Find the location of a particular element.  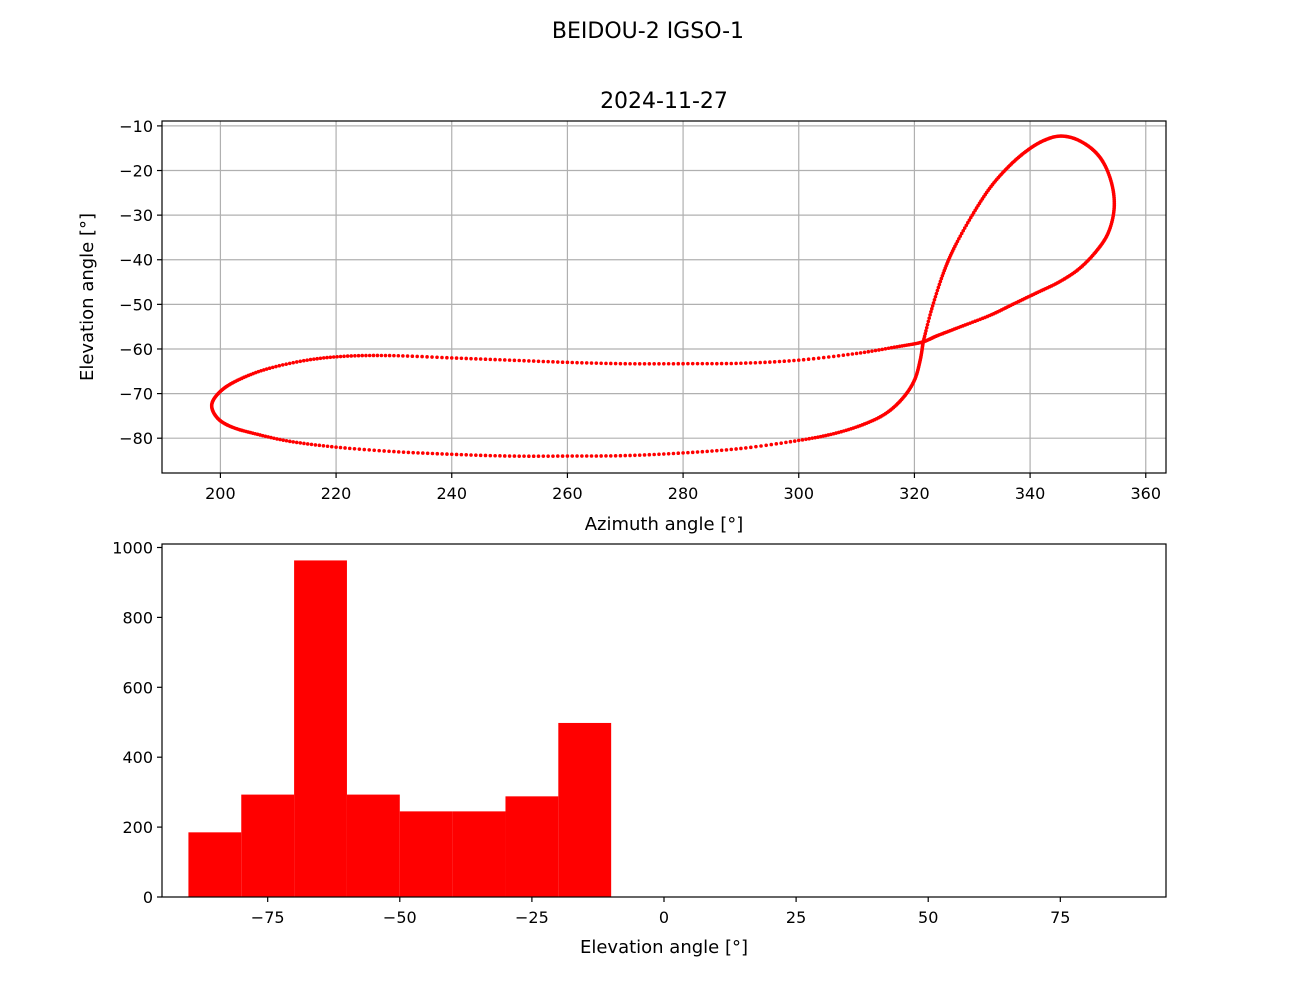

scatter-ylabel: Elevation angle [°] is located at coordinates (87, 297).